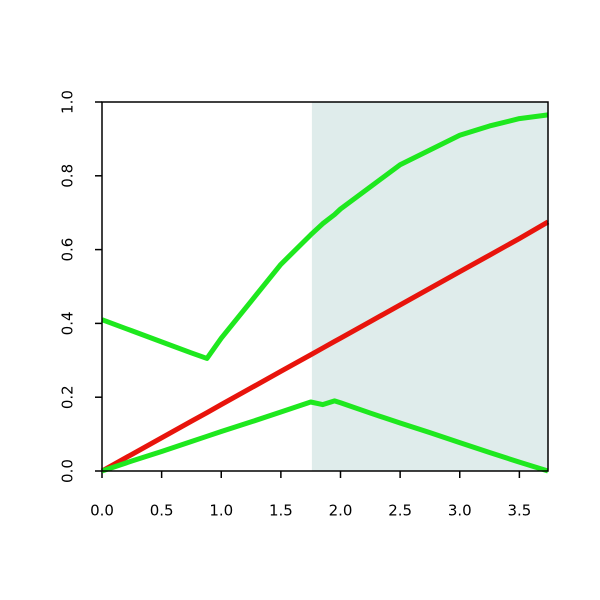 This screenshot has height=600, width=600. Describe the element at coordinates (341, 511) in the screenshot. I see `x-tick-label: 2.0` at that location.